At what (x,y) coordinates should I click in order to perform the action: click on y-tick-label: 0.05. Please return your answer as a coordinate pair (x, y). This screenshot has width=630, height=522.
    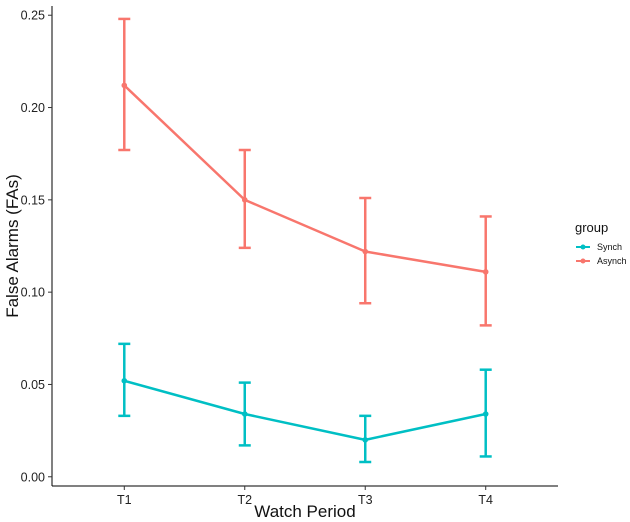
    Looking at the image, I should click on (33, 385).